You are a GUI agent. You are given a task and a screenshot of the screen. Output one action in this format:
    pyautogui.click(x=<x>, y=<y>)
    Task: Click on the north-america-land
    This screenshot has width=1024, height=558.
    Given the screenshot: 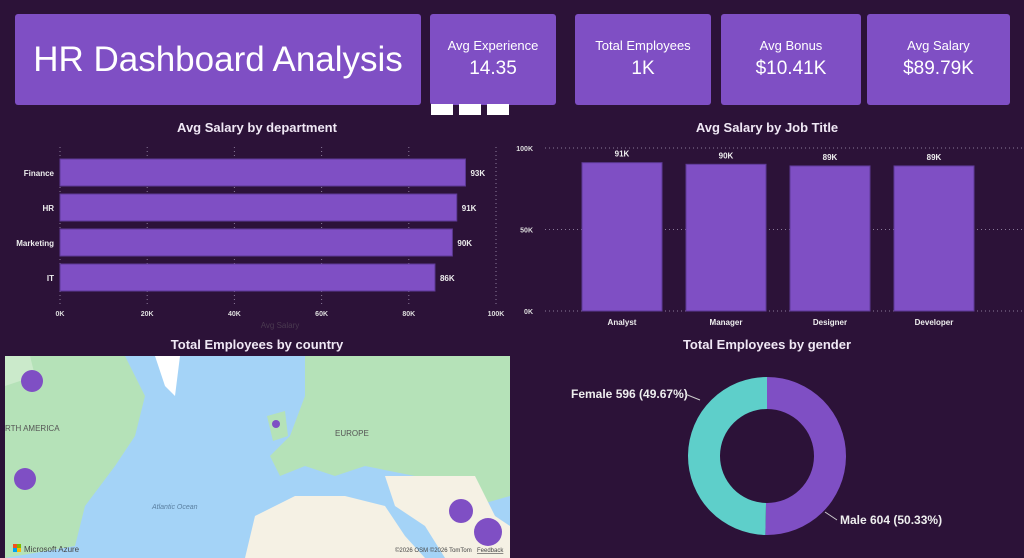 What is the action you would take?
    pyautogui.click(x=75, y=457)
    